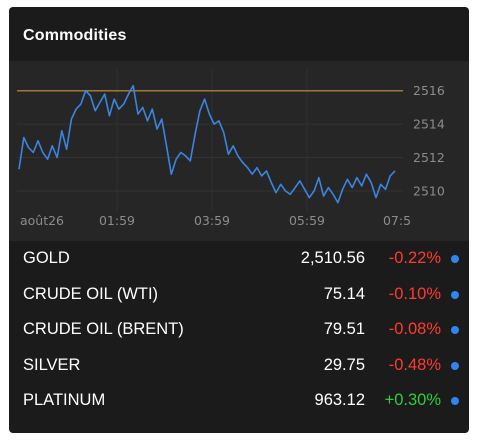 The image size is (481, 443). Describe the element at coordinates (46, 258) in the screenshot. I see `commodity-name: GOLD` at that location.